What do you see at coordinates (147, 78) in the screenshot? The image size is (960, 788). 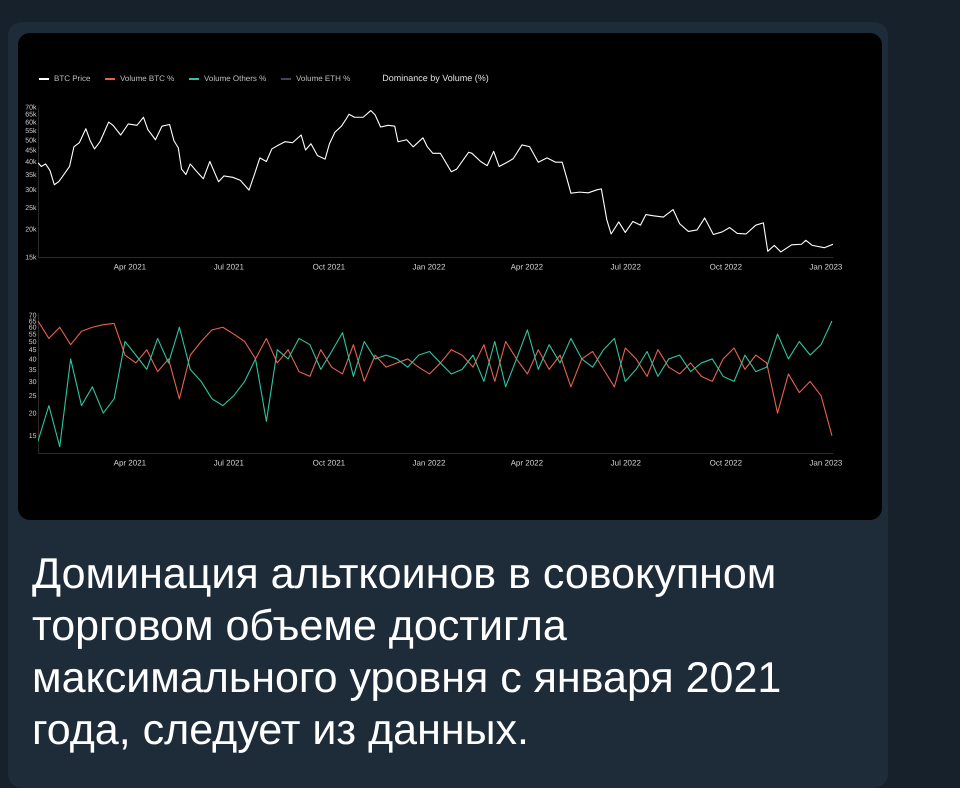 I see `legend-label: Volume BTC %` at bounding box center [147, 78].